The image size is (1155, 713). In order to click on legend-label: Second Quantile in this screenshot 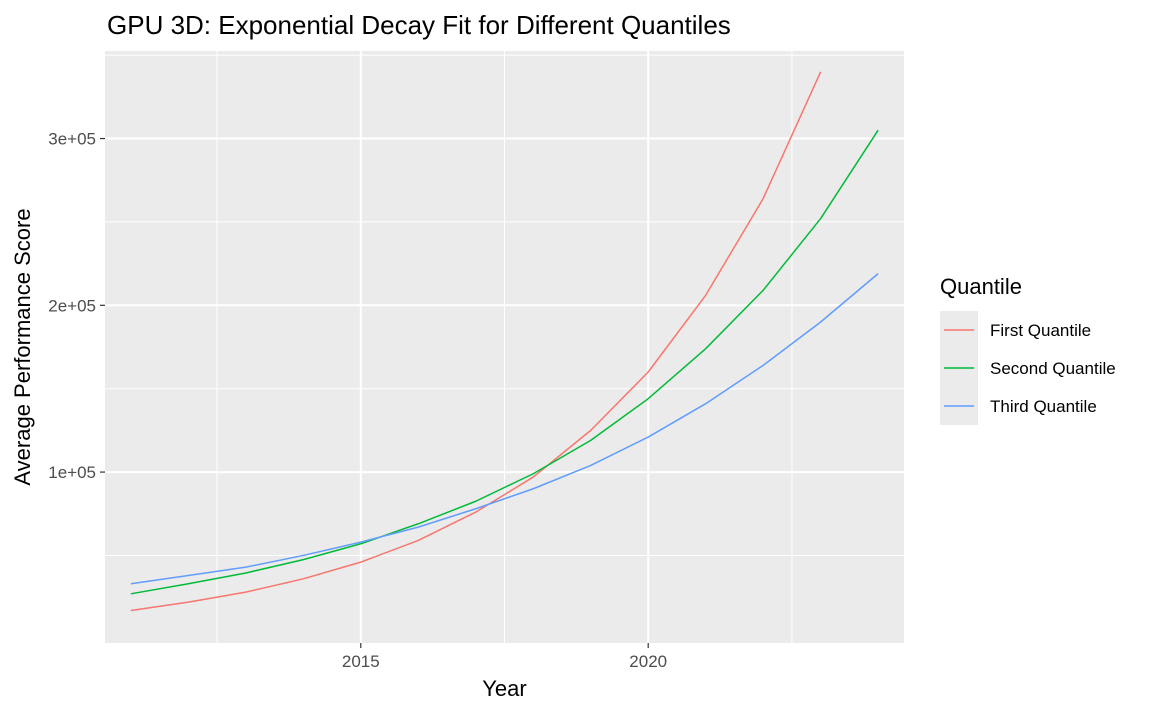, I will do `click(1053, 368)`.